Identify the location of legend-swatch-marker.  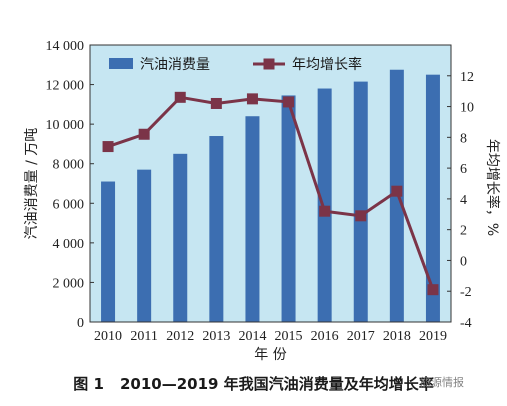
(269, 64).